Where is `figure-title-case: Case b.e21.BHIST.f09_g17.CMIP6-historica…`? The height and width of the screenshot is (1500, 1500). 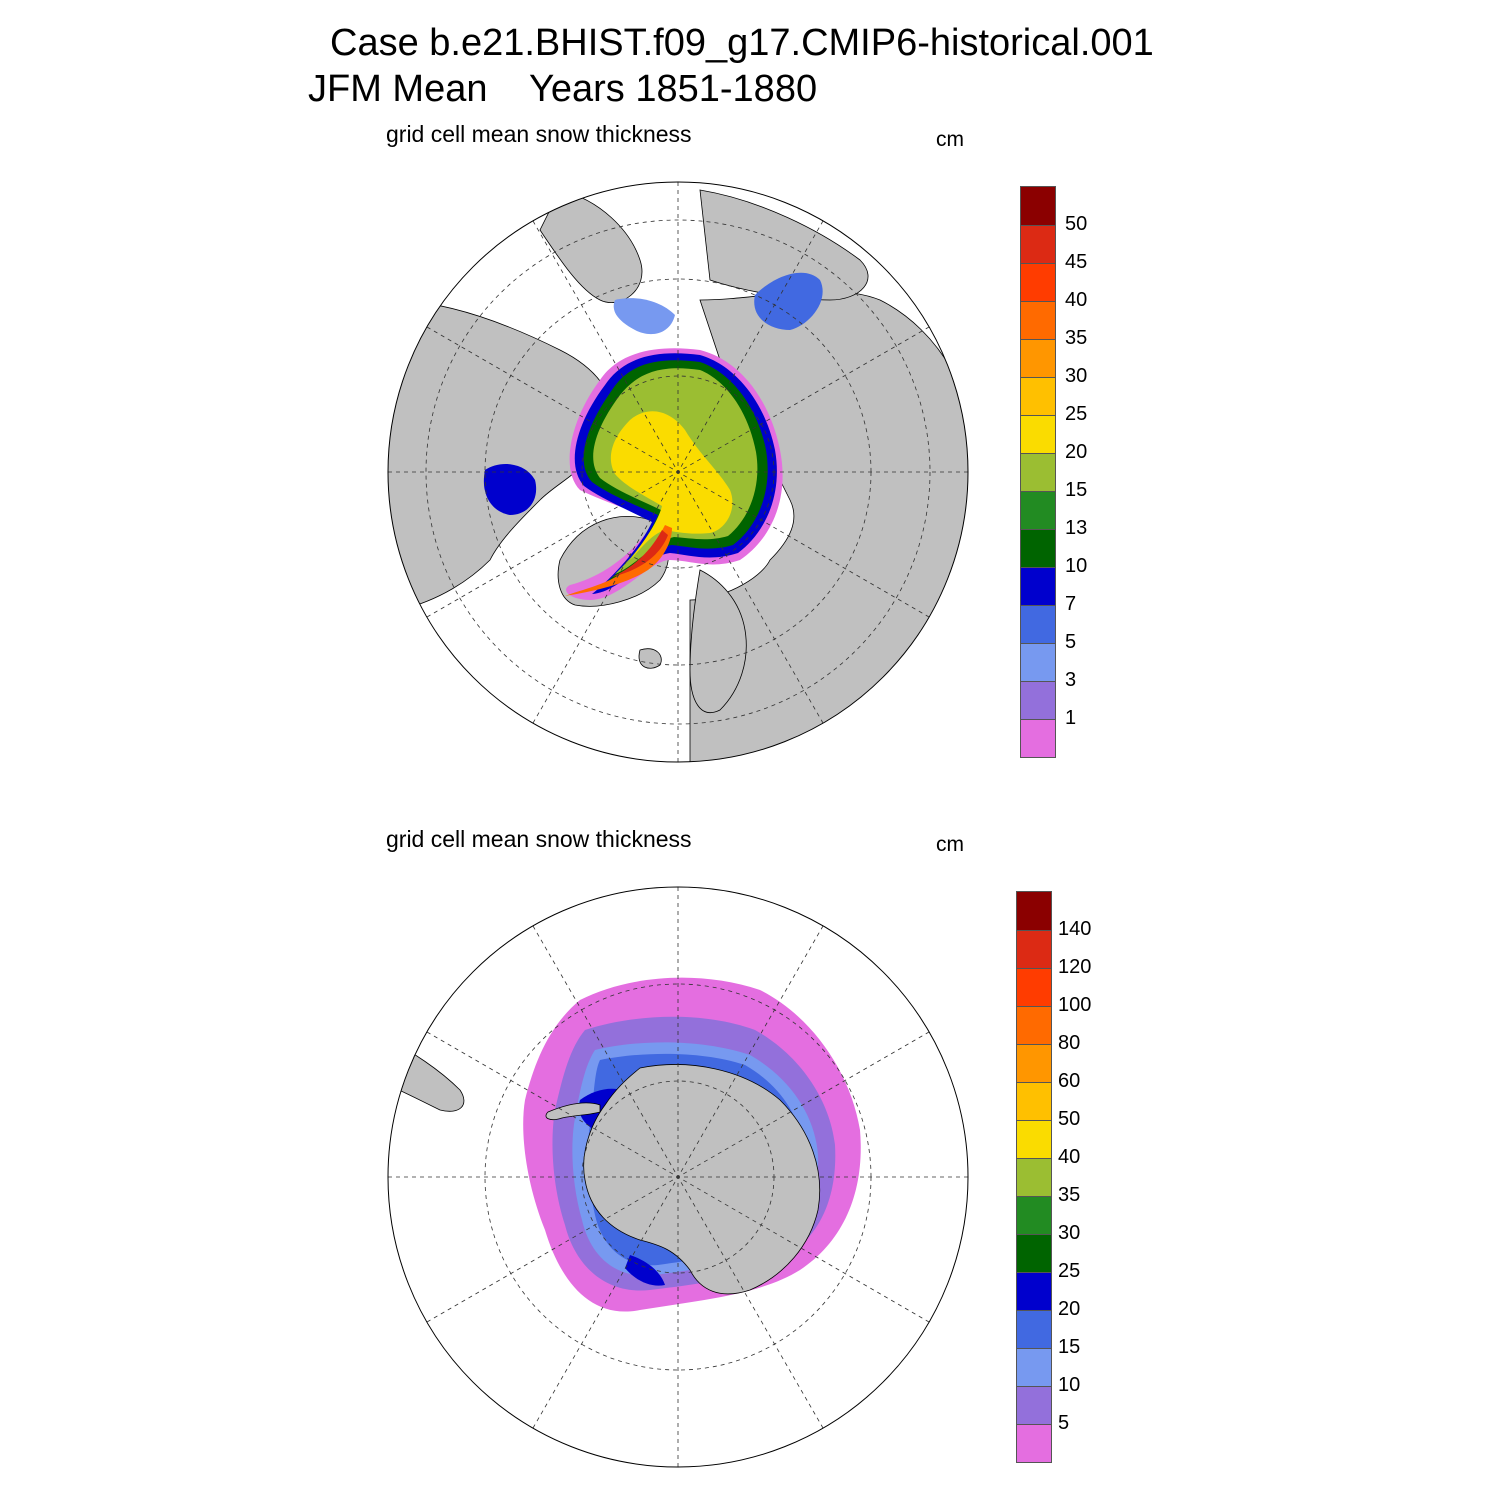 figure-title-case: Case b.e21.BHIST.f09_g17.CMIP6-historica… is located at coordinates (742, 43).